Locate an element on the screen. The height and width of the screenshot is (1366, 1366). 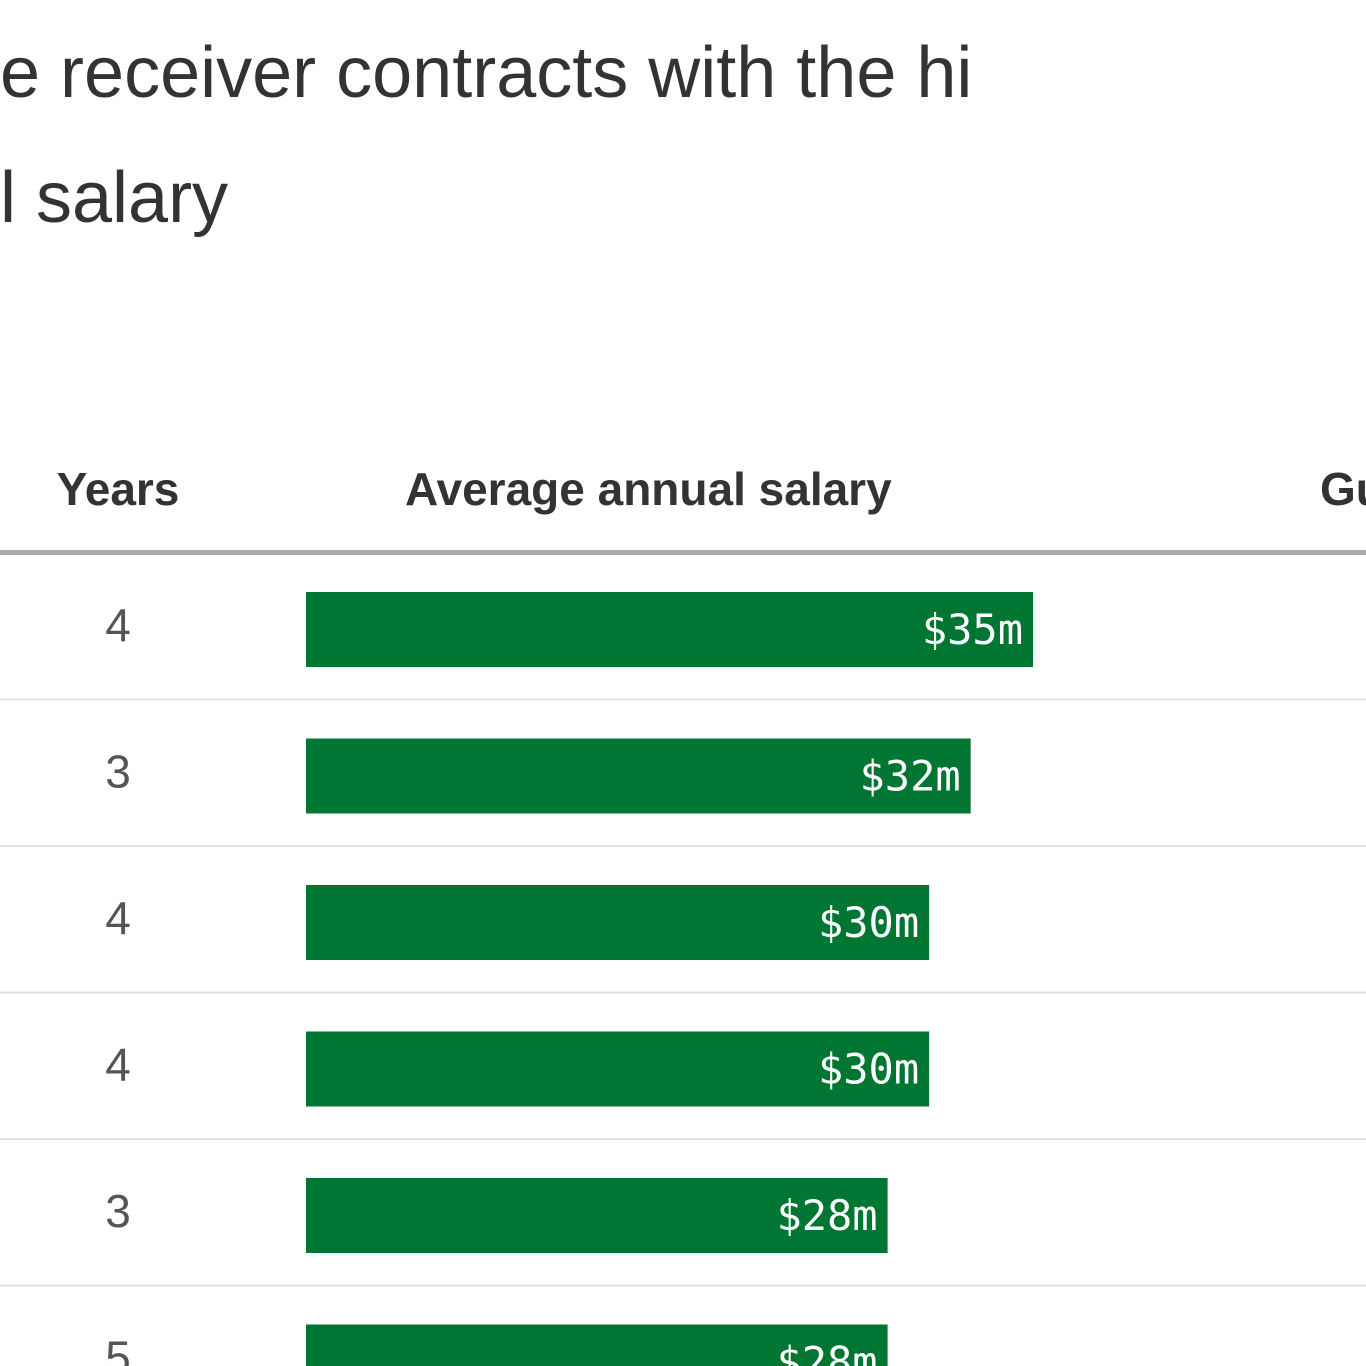
salary-label: $35m is located at coordinates (972, 629).